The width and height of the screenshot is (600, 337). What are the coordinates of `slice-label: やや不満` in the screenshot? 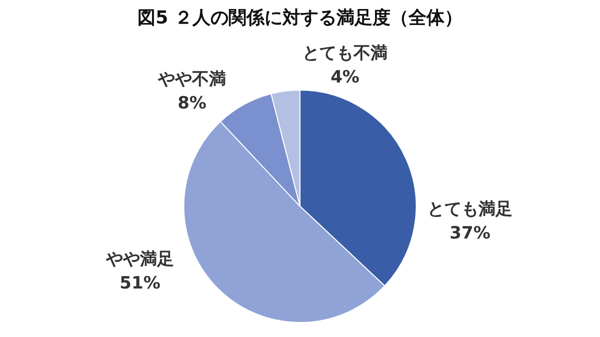 It's located at (191, 79).